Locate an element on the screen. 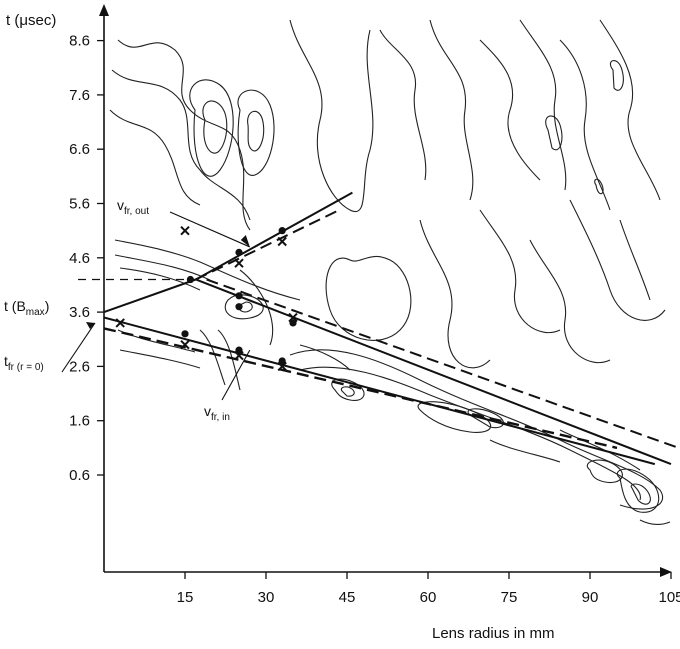  x-tick-label: 45 is located at coordinates (347, 597).